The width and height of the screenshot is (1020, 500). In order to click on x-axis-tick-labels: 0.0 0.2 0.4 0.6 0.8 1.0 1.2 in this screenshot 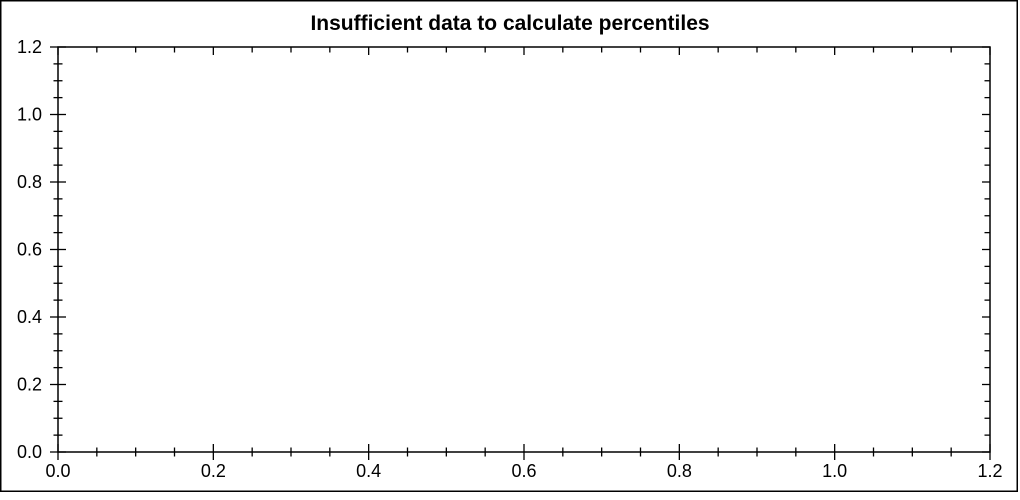, I will do `click(523, 471)`.